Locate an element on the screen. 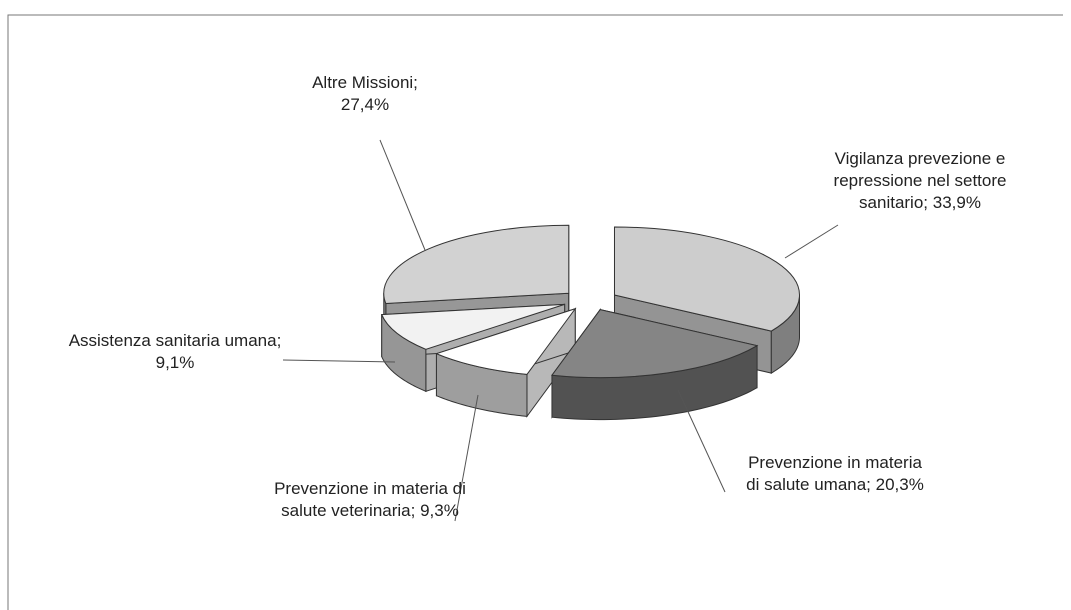 The height and width of the screenshot is (610, 1071). value-label: 27,4% is located at coordinates (365, 104).